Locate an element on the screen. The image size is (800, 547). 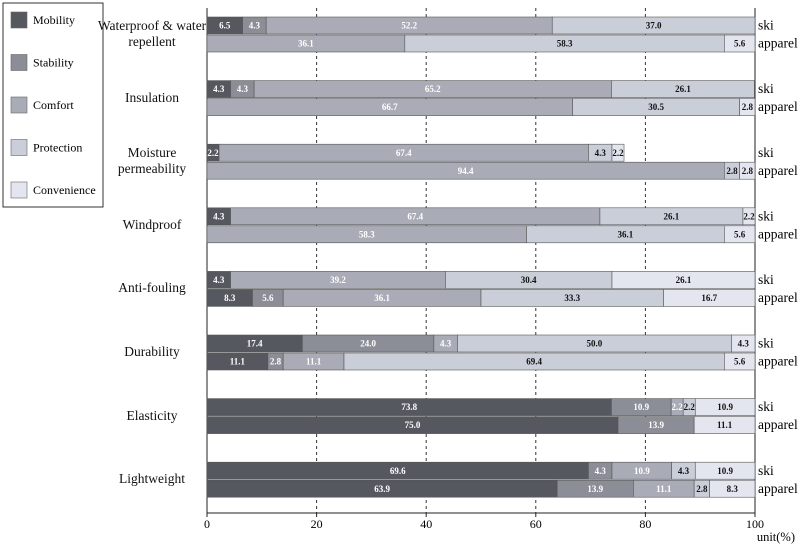
value-label: 24.0 is located at coordinates (368, 344).